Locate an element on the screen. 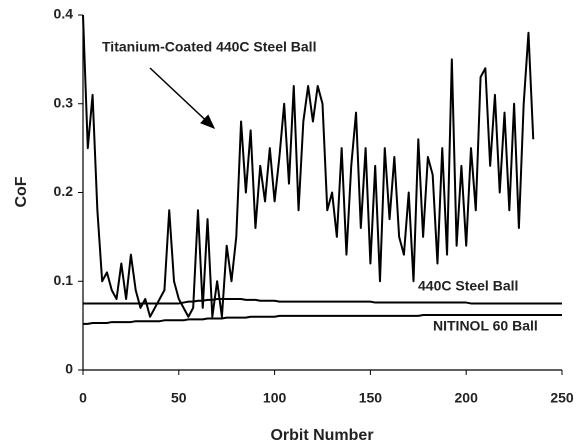  series-label: NITINOL 60 Ball is located at coordinates (485, 326).